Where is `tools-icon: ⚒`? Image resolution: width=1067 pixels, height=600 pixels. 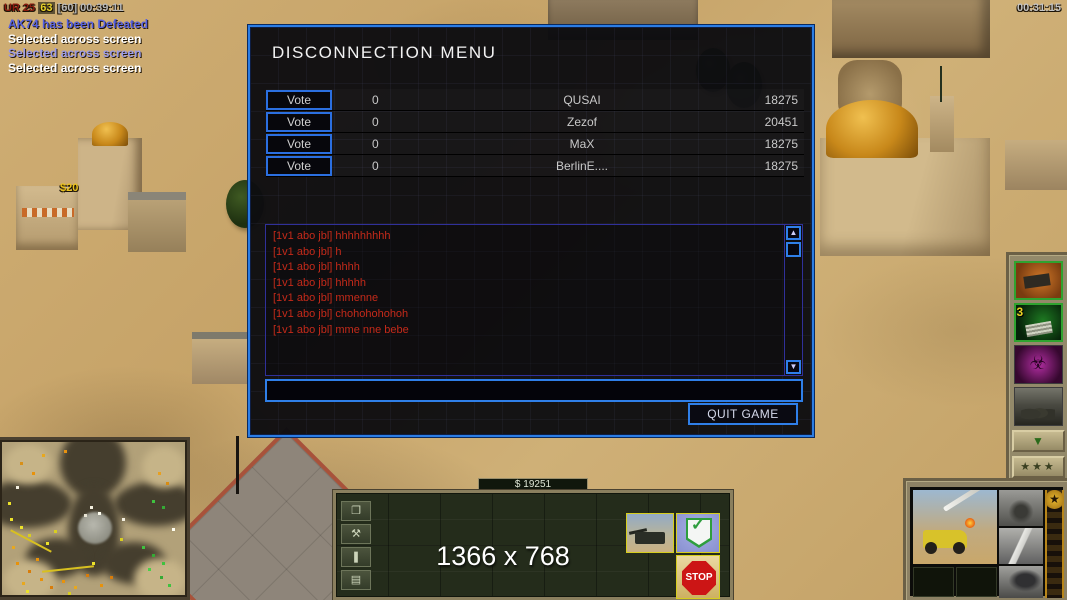
tools-icon: ⚒ is located at coordinates (356, 534).